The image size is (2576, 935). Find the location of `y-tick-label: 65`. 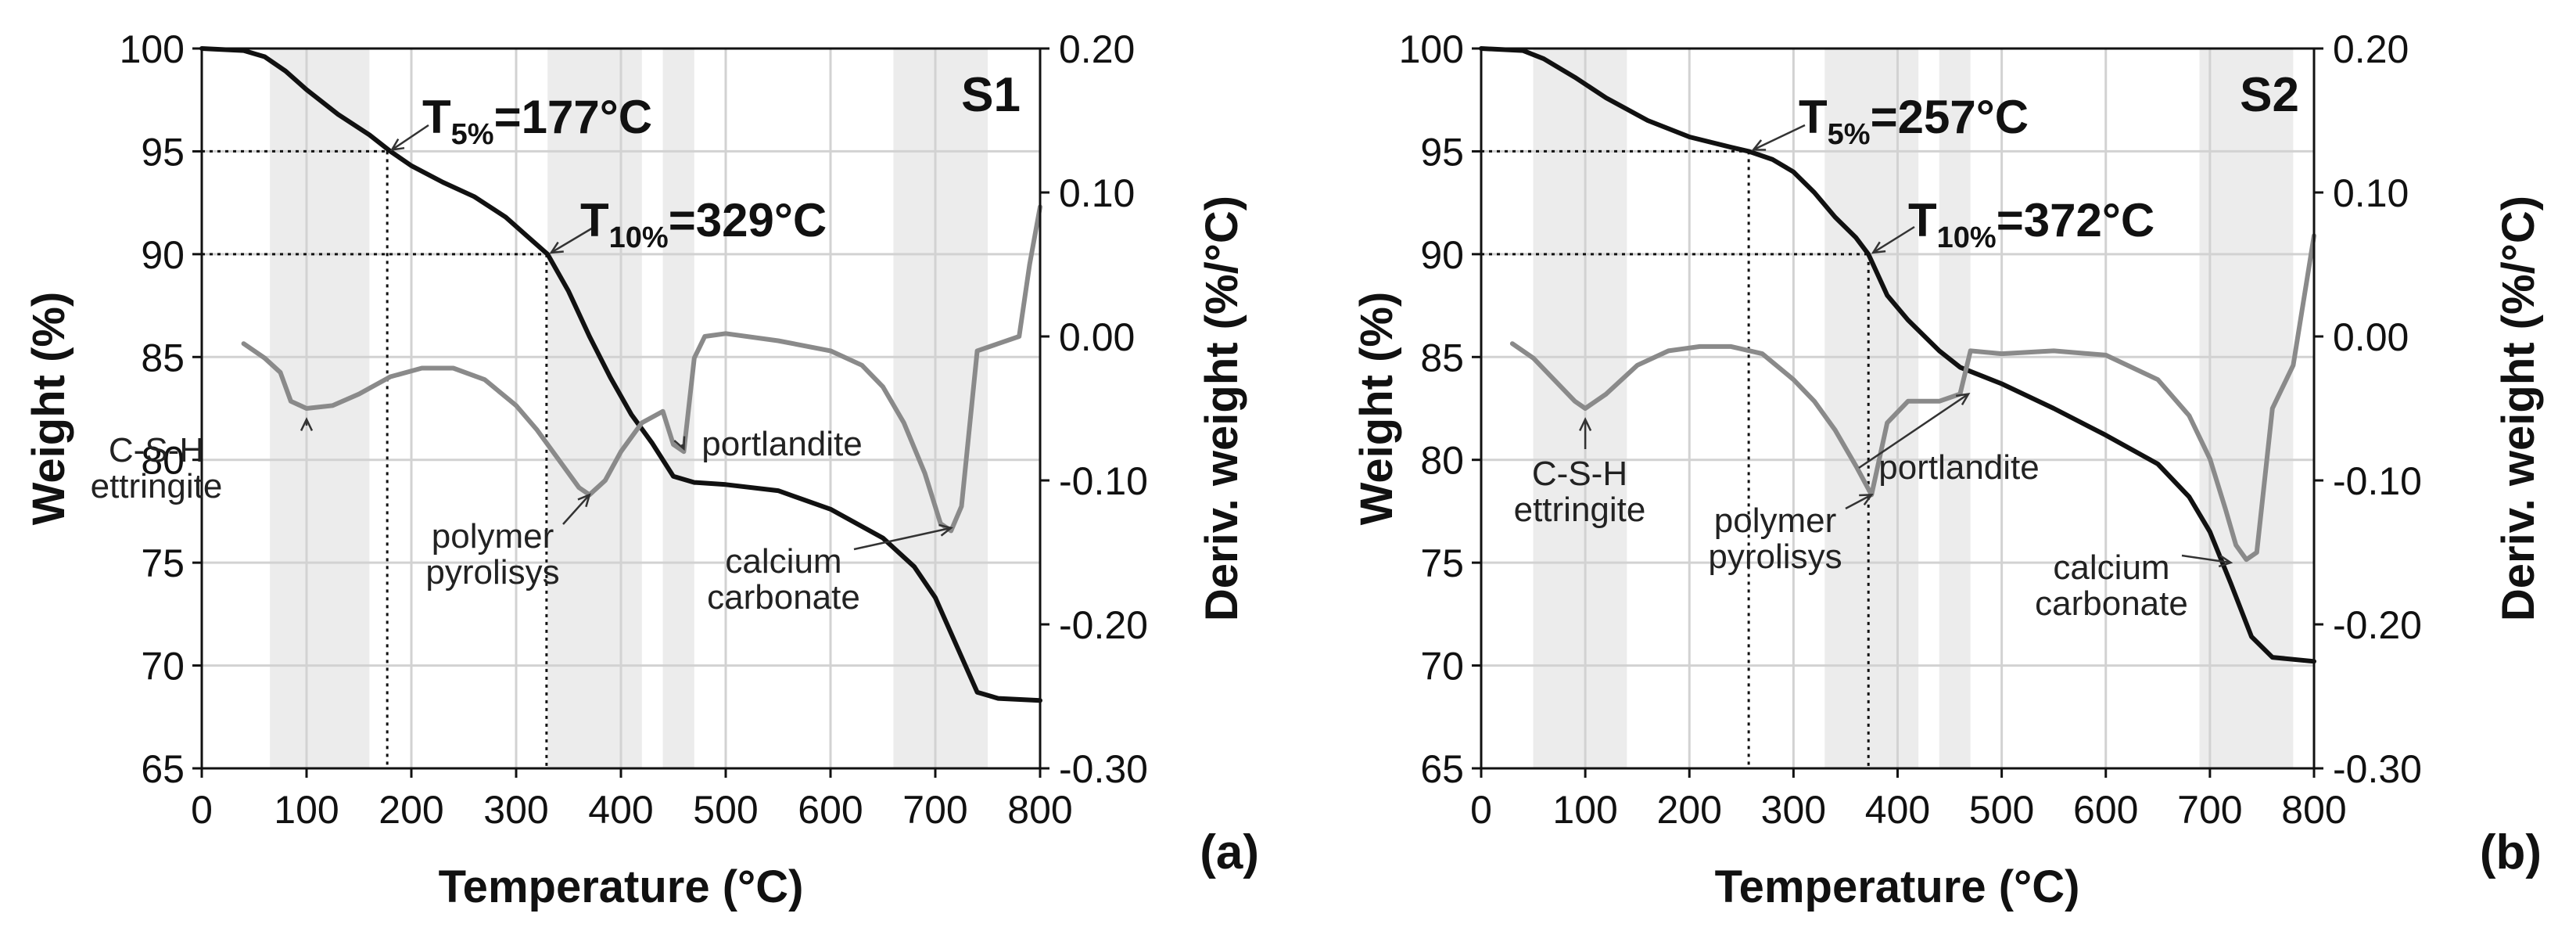

y-tick-label: 65 is located at coordinates (1442, 769).